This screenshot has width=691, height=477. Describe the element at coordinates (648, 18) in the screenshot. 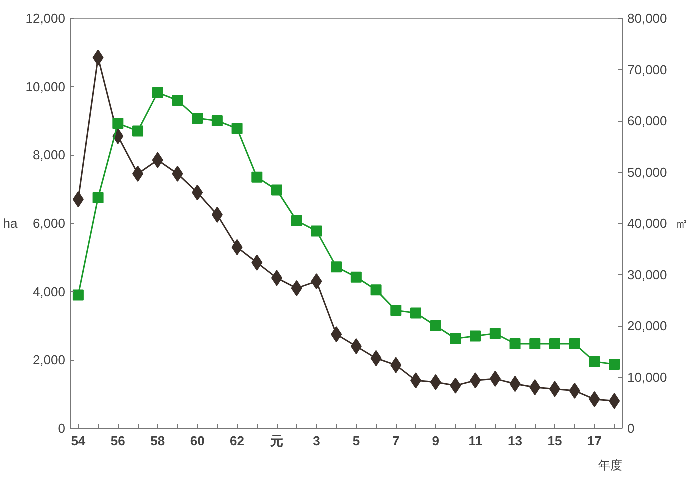

I see `y2-tick-label: 80,000` at that location.